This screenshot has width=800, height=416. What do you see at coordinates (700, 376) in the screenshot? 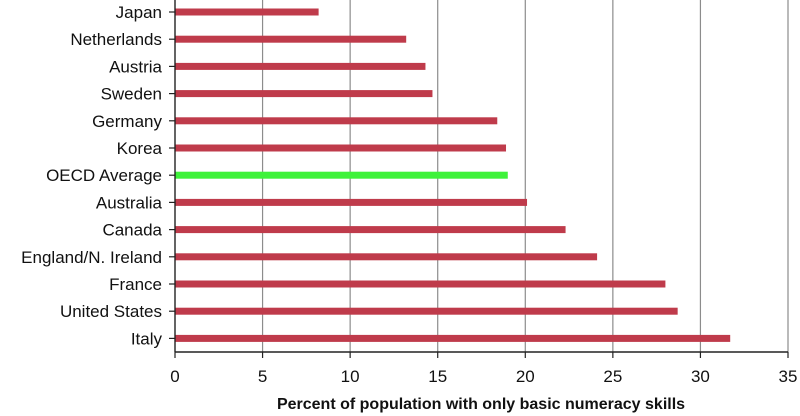
I see `x-tick-label-30: 30` at bounding box center [700, 376].